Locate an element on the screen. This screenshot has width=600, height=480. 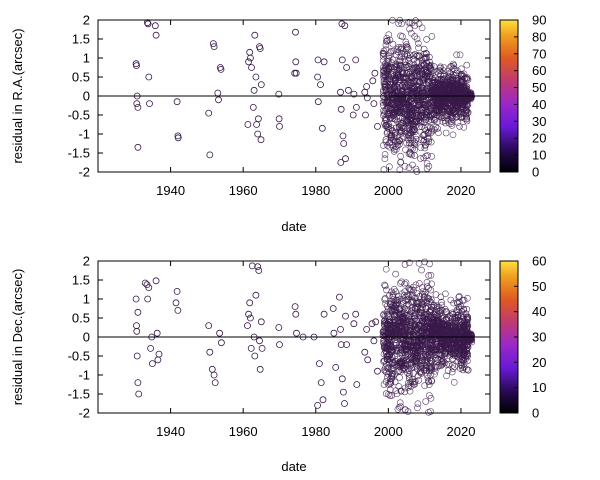
x-tick-label: 1960 is located at coordinates (243, 190).